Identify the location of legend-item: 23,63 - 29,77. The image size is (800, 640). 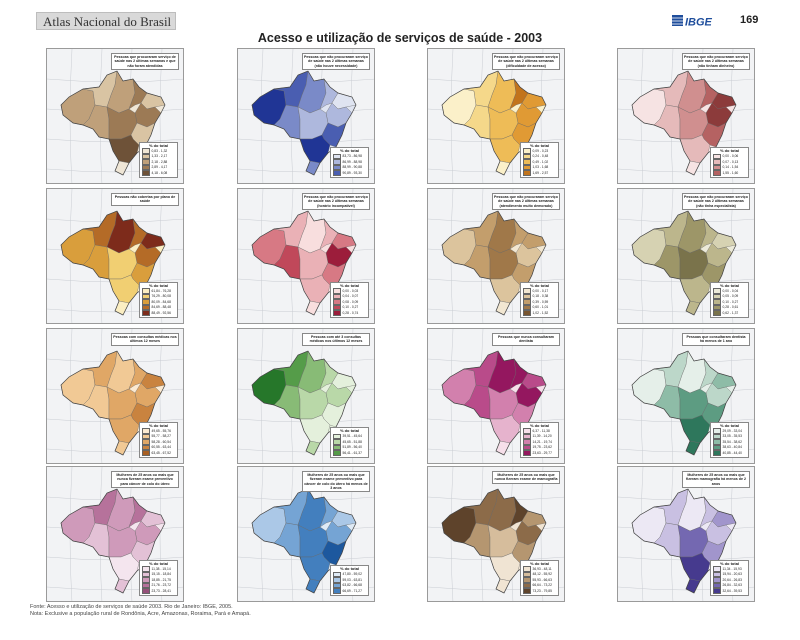
(539, 453).